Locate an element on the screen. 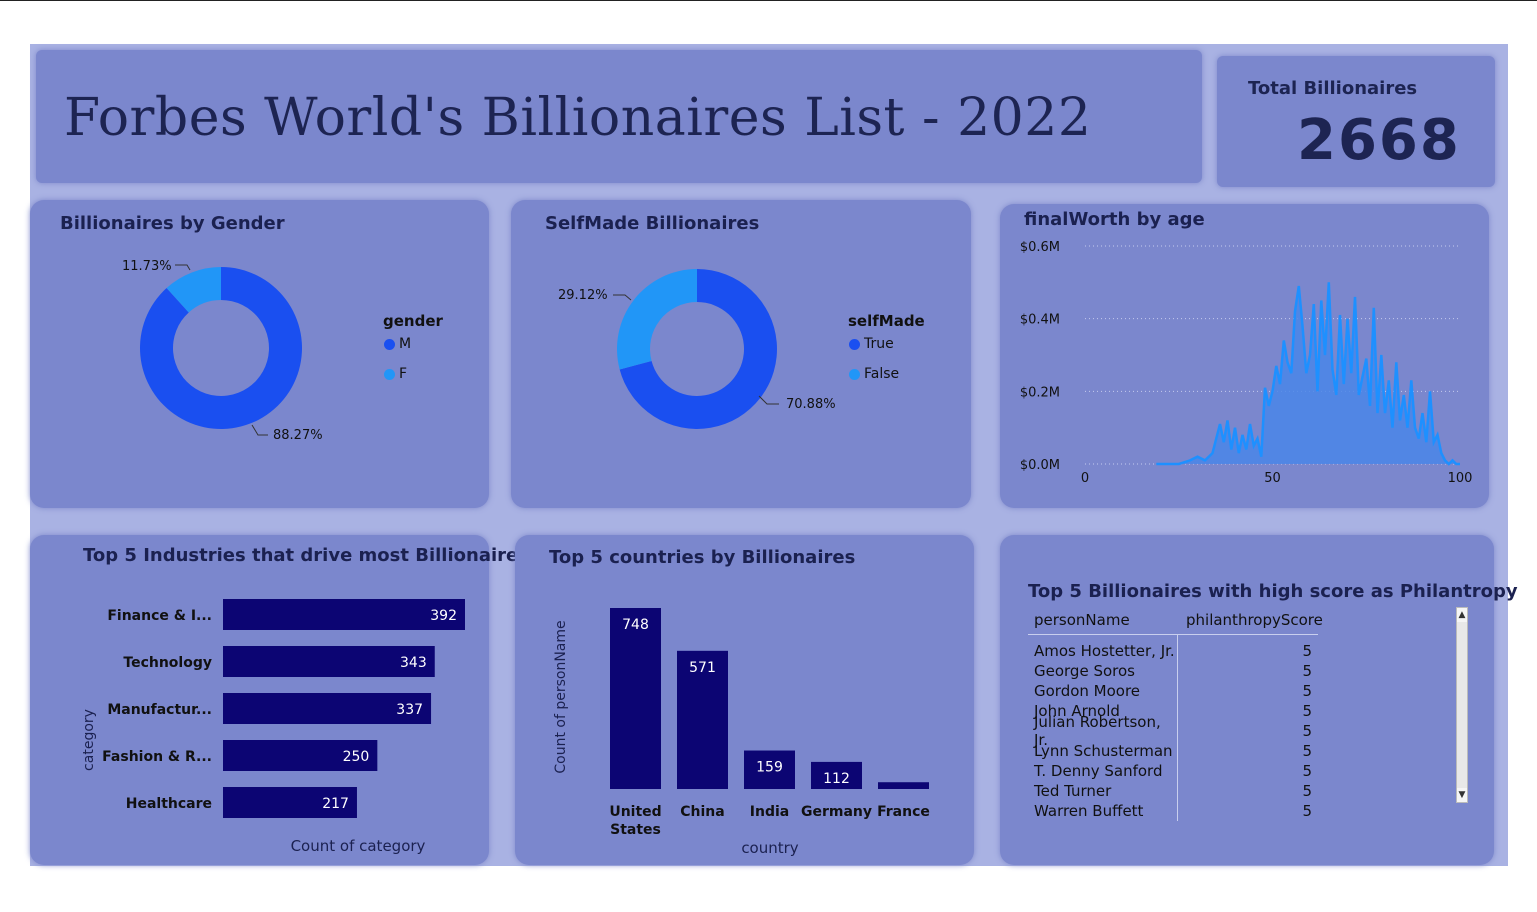 The width and height of the screenshot is (1537, 912). table-row: Lynn Schusterman 5 is located at coordinates (1173, 751).